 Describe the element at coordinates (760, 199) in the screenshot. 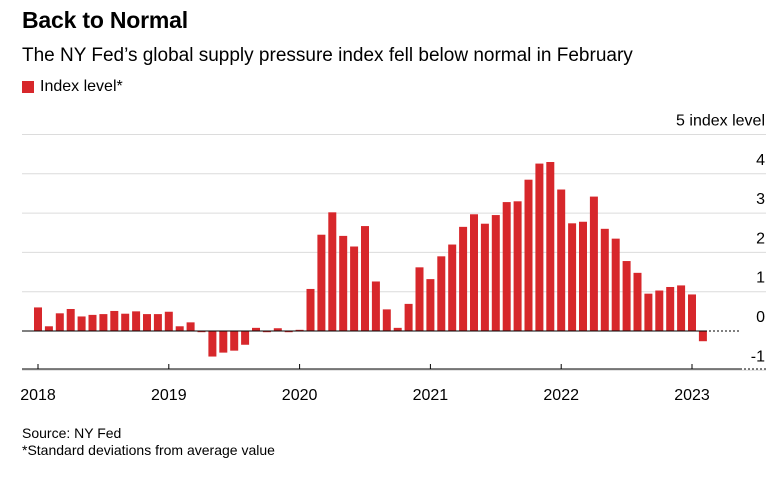

I see `y-tick-label: 3` at that location.